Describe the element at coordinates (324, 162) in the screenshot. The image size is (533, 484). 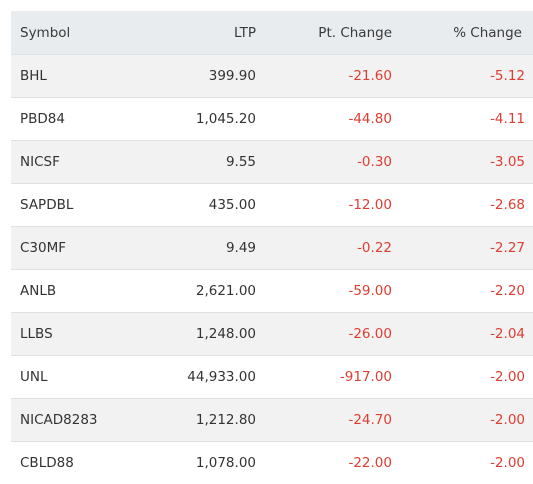
I see `cell-pt-change: -0.30` at that location.